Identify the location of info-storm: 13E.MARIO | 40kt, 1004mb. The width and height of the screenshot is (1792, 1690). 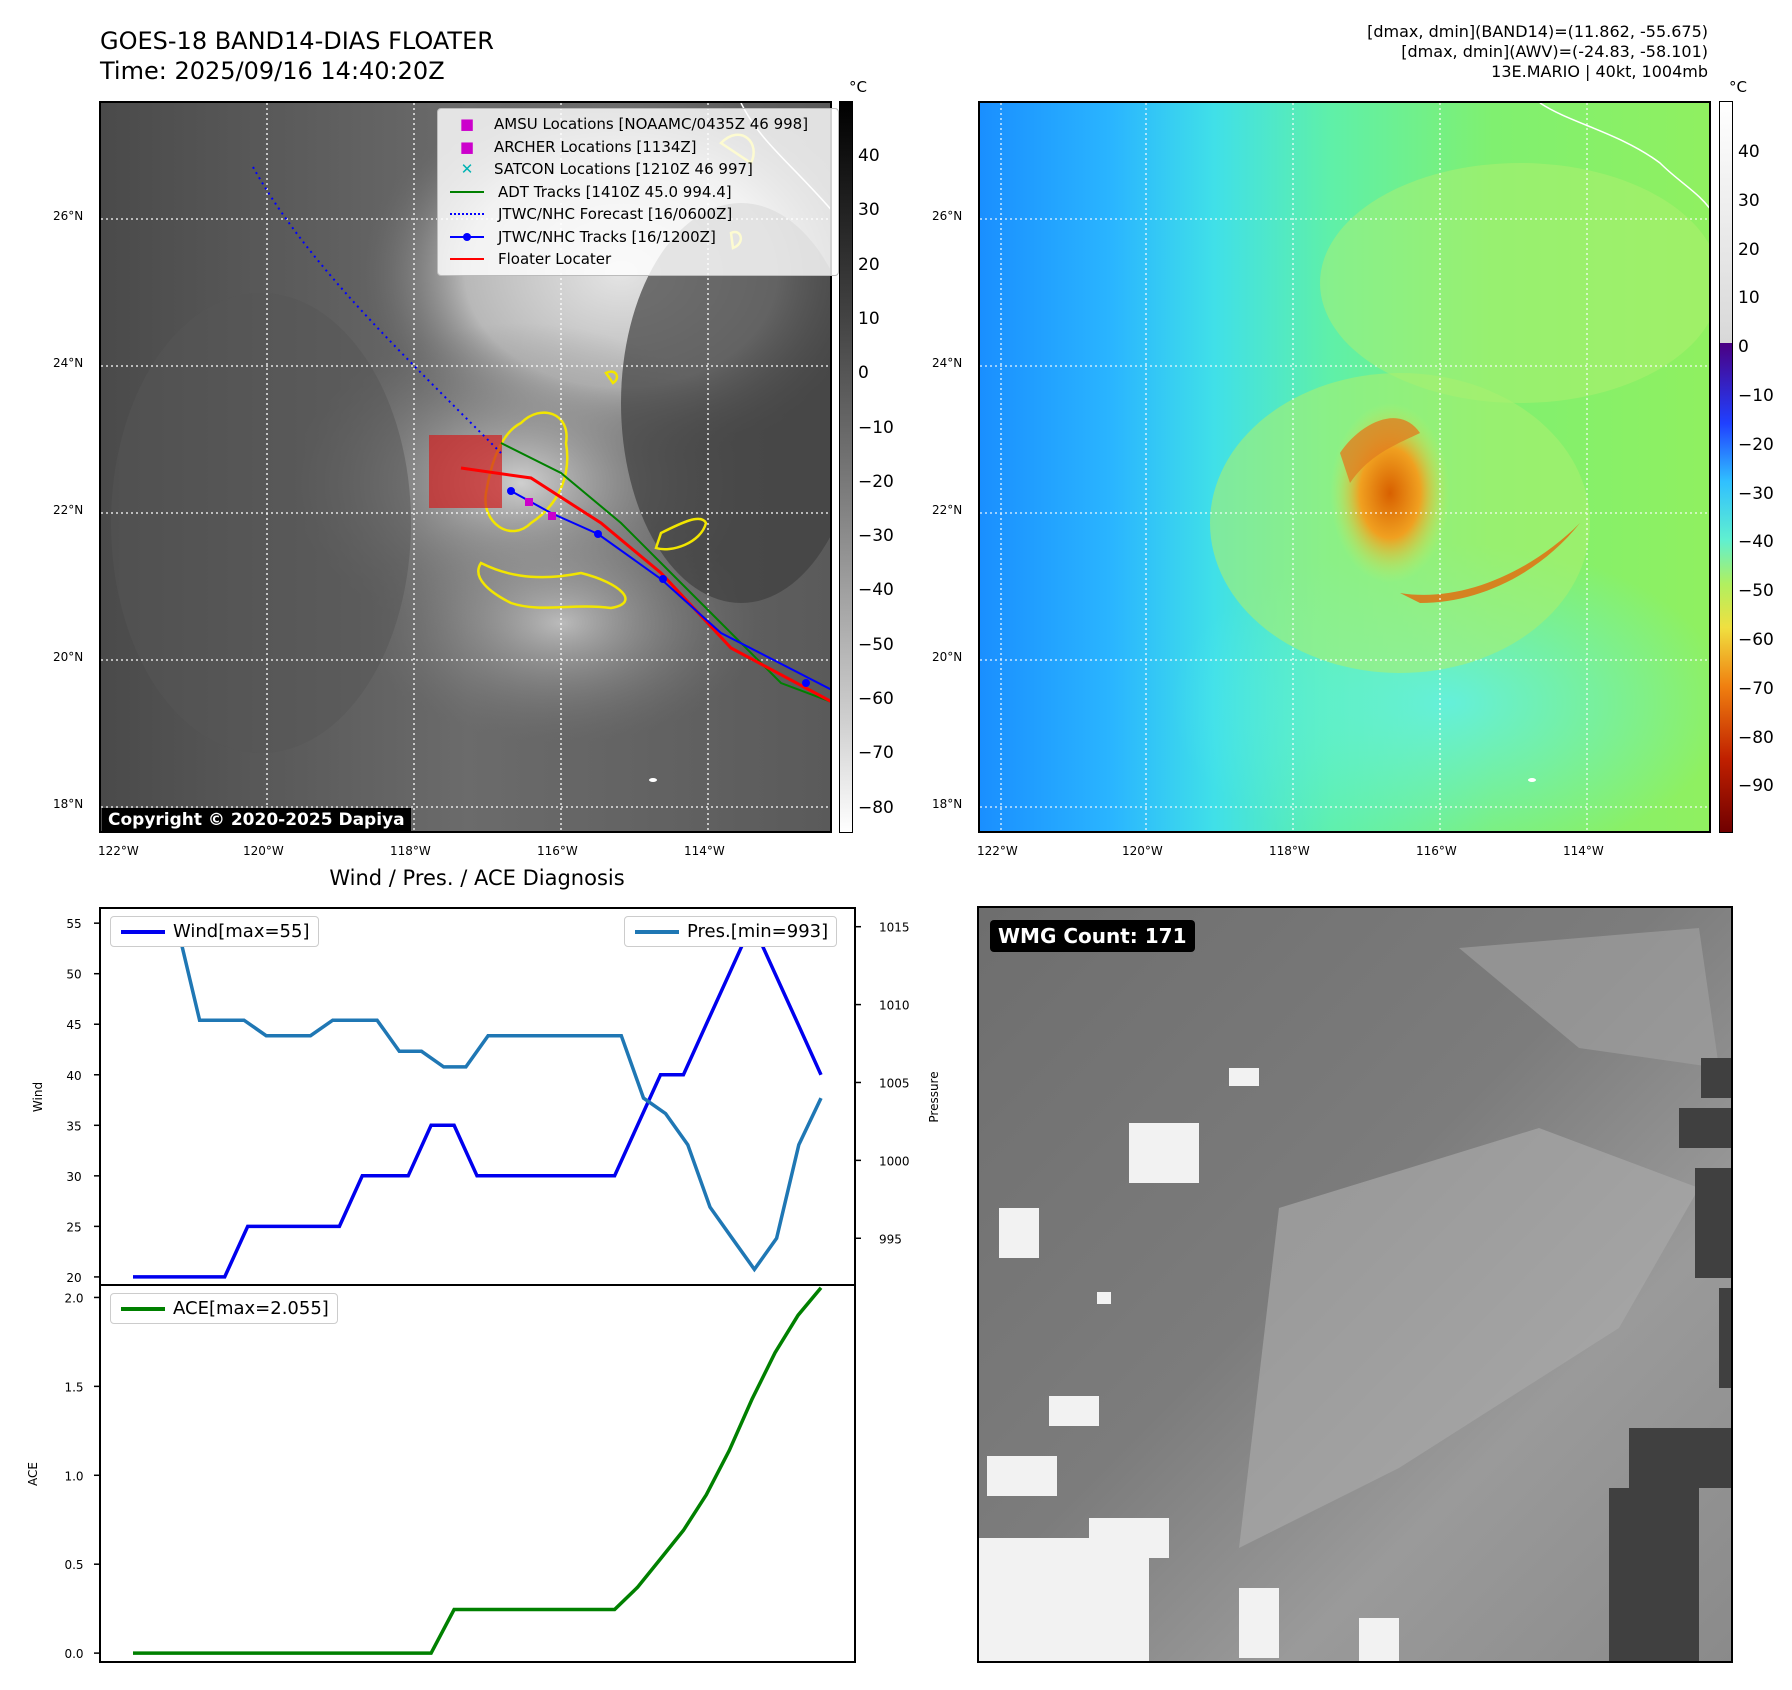
(1599, 71).